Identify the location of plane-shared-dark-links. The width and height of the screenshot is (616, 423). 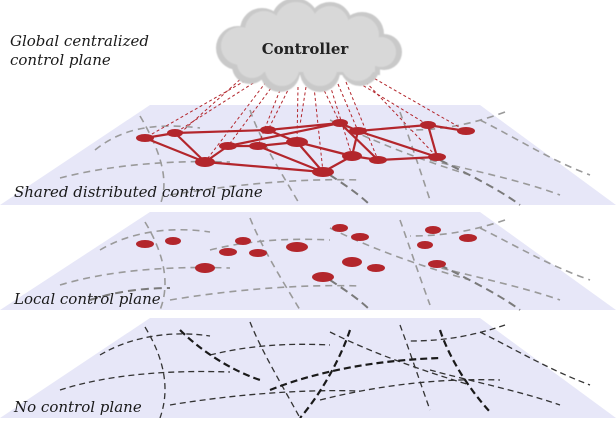
(425, 182).